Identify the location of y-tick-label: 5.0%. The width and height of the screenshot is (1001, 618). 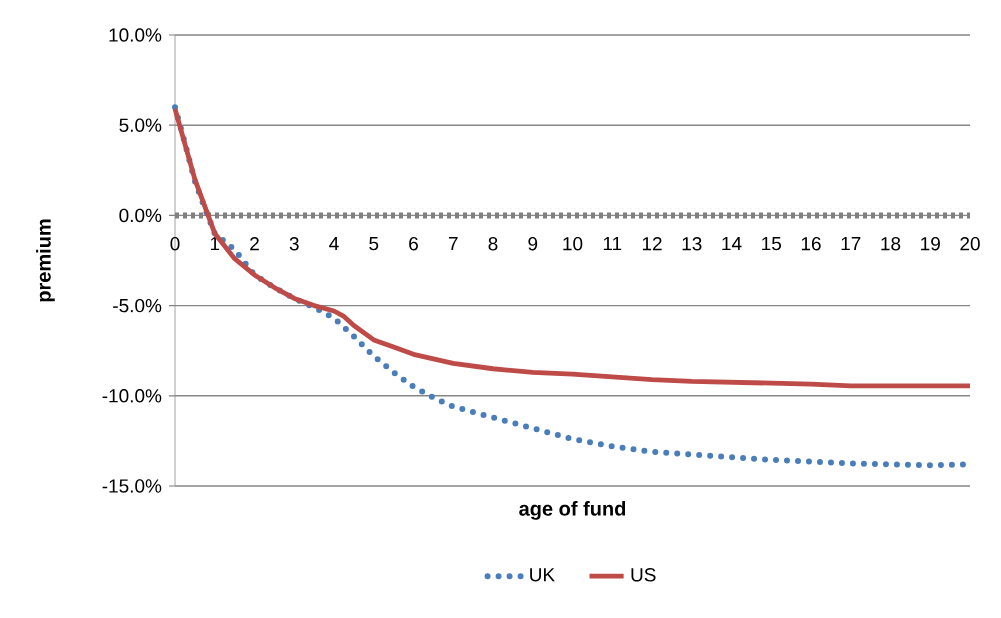
(140, 125).